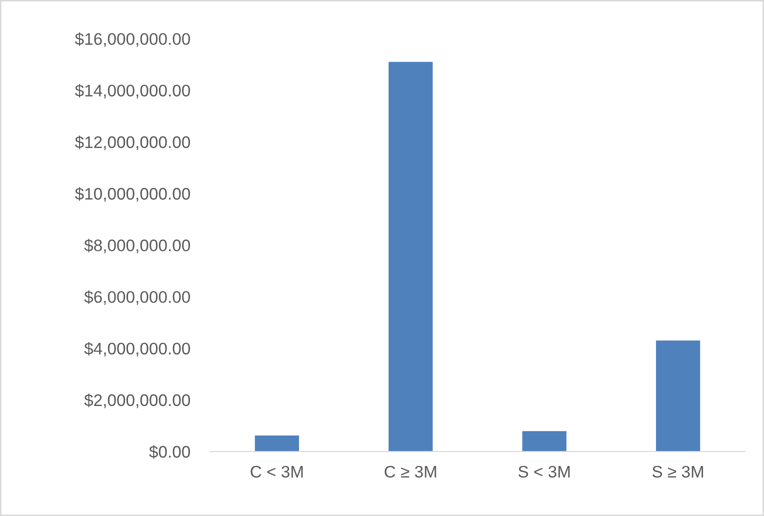 The width and height of the screenshot is (764, 516). What do you see at coordinates (137, 401) in the screenshot?
I see `y-tick-label: $2,000,000.00` at bounding box center [137, 401].